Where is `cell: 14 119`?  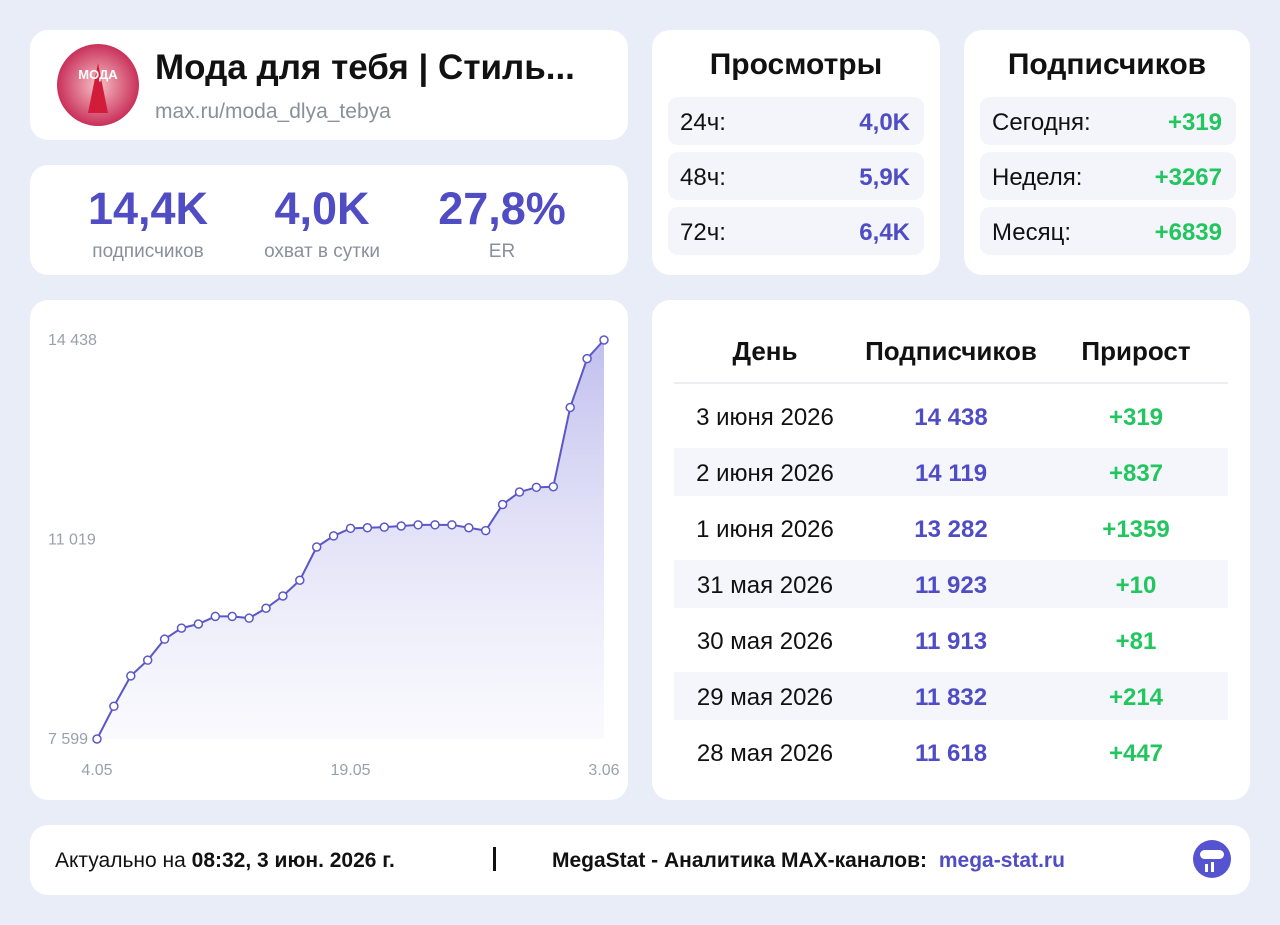 cell: 14 119 is located at coordinates (951, 473).